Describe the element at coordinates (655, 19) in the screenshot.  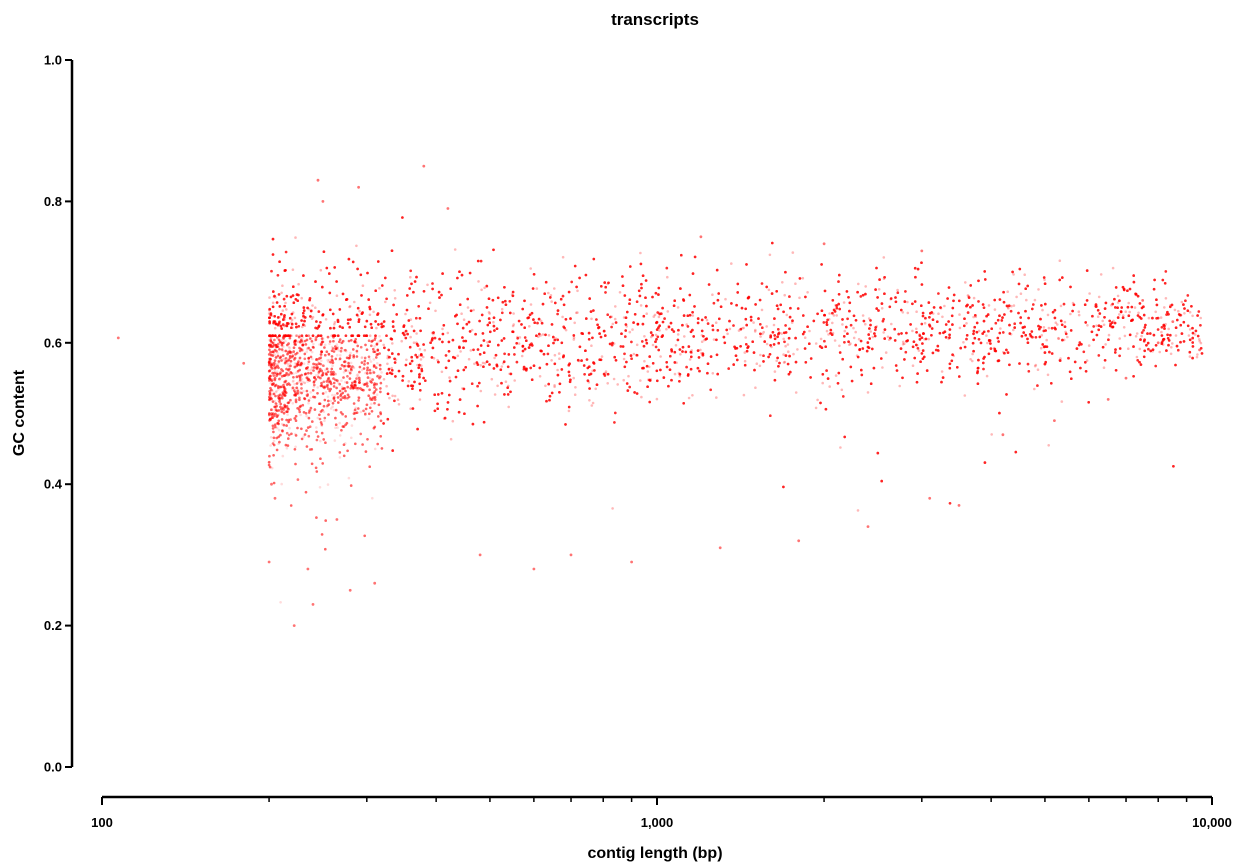
I see `chart-title: transcripts` at that location.